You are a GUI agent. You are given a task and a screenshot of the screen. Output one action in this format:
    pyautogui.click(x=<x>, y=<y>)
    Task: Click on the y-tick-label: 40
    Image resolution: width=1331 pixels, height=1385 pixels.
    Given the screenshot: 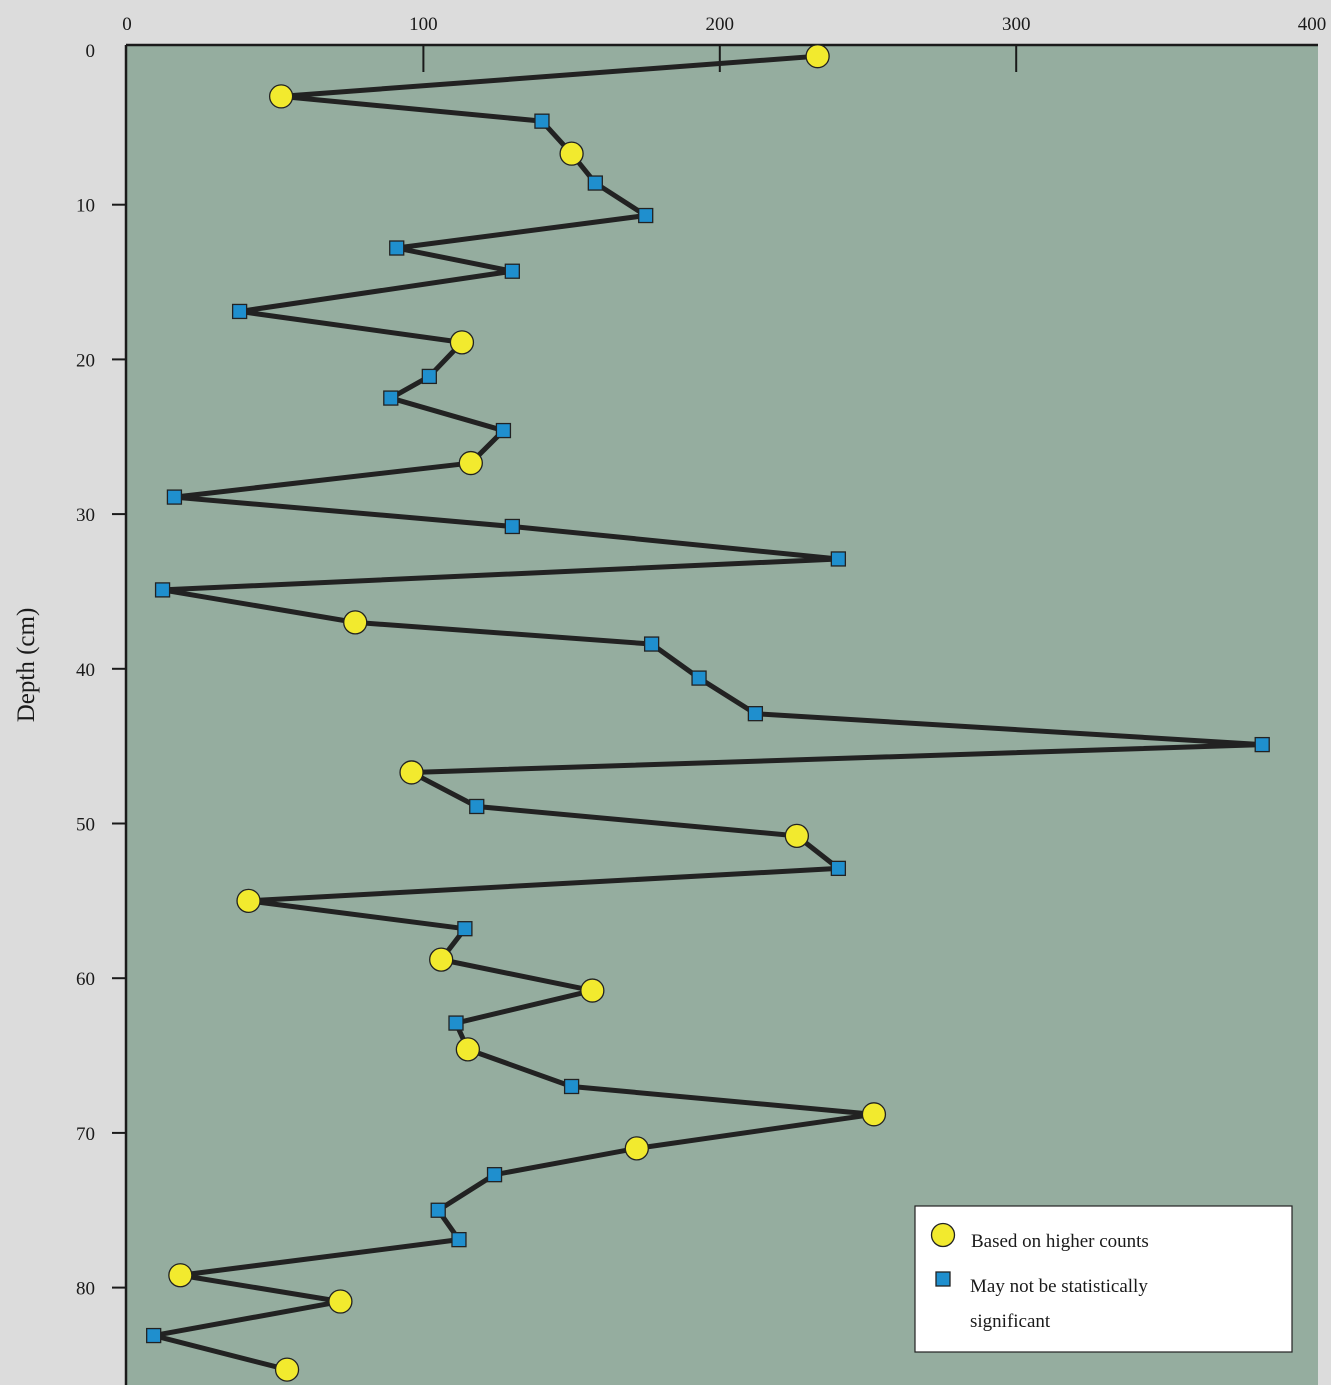 What is the action you would take?
    pyautogui.click(x=85, y=670)
    